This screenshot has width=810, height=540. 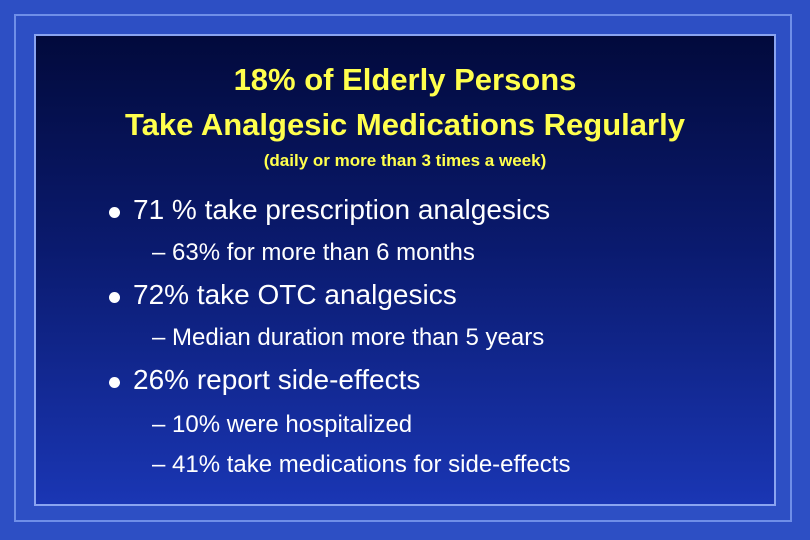 I want to click on bullet-text: 26% report side-effects, so click(x=277, y=379).